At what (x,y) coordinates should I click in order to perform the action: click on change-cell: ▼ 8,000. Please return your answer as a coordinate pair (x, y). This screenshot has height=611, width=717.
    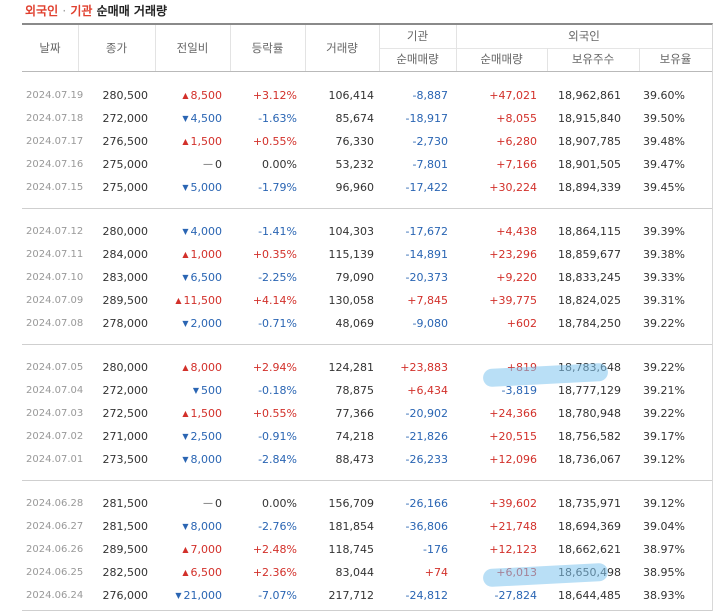
    Looking at the image, I should click on (185, 459).